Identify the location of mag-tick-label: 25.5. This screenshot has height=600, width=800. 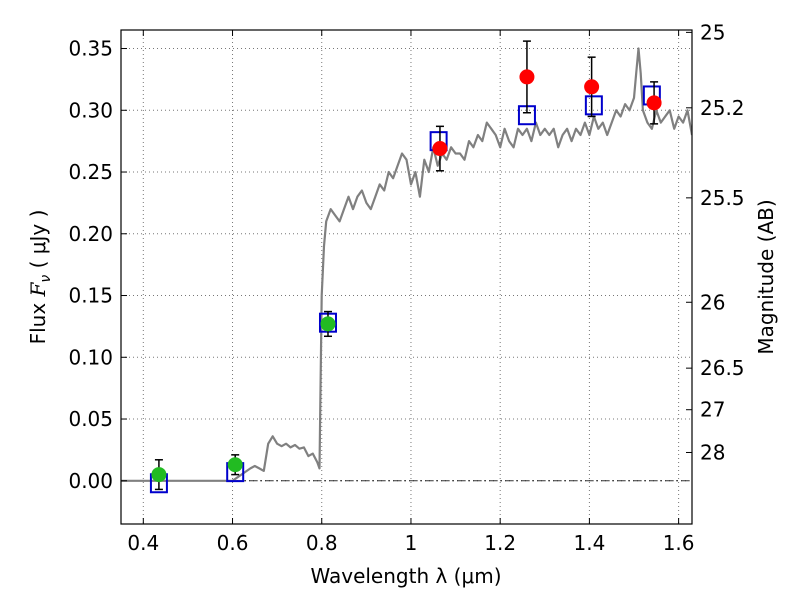
(722, 198).